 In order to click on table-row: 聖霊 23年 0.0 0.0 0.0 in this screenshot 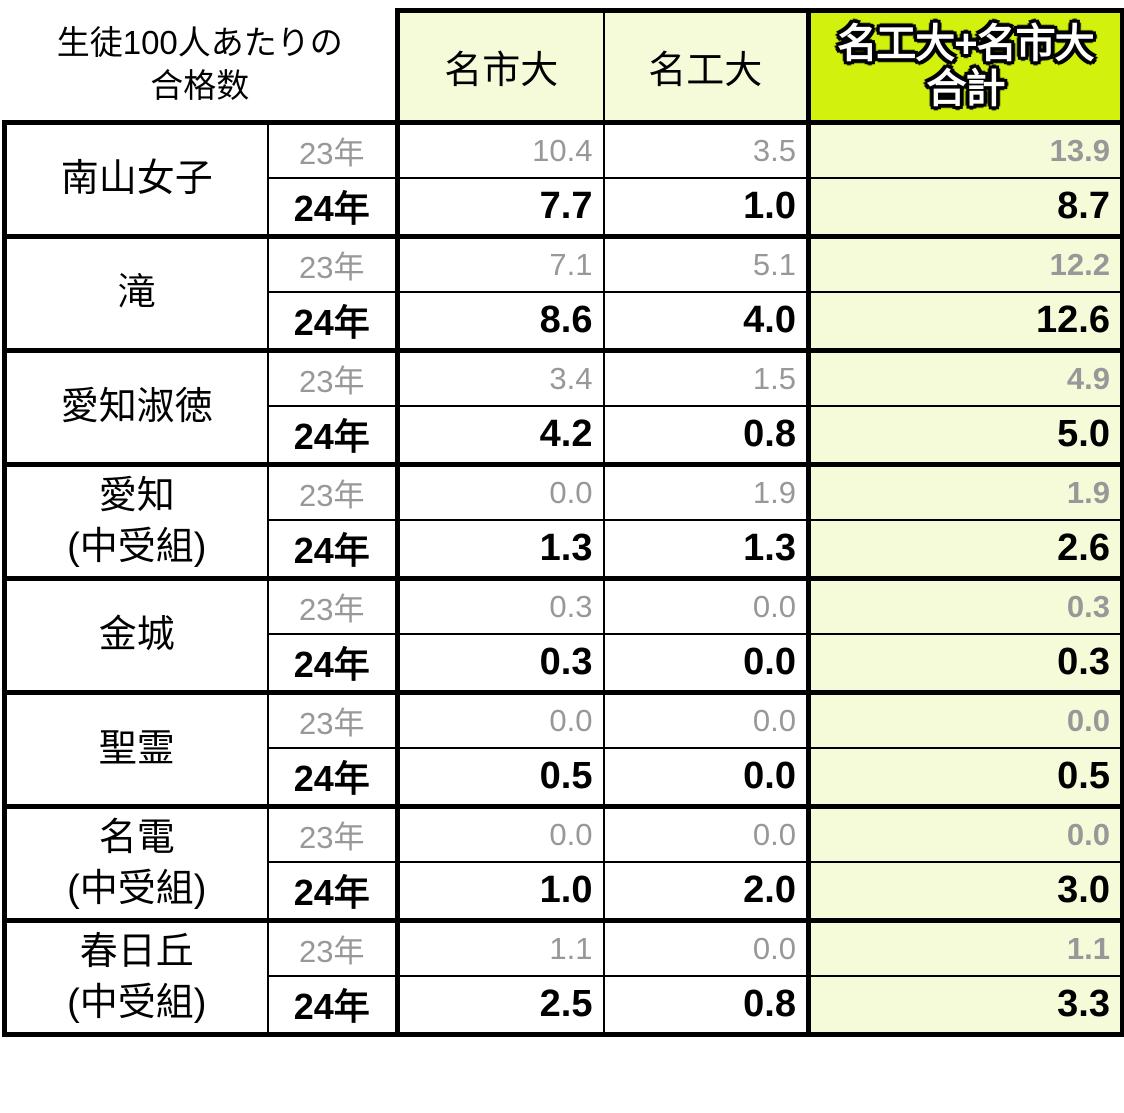, I will do `click(563, 749)`.